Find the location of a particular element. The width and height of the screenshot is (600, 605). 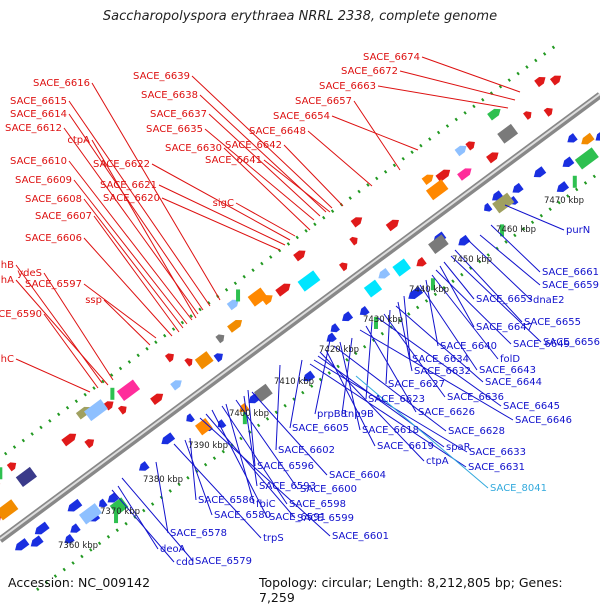

top-gene-label-18: SACE_6615 is located at coordinates (38, 101).